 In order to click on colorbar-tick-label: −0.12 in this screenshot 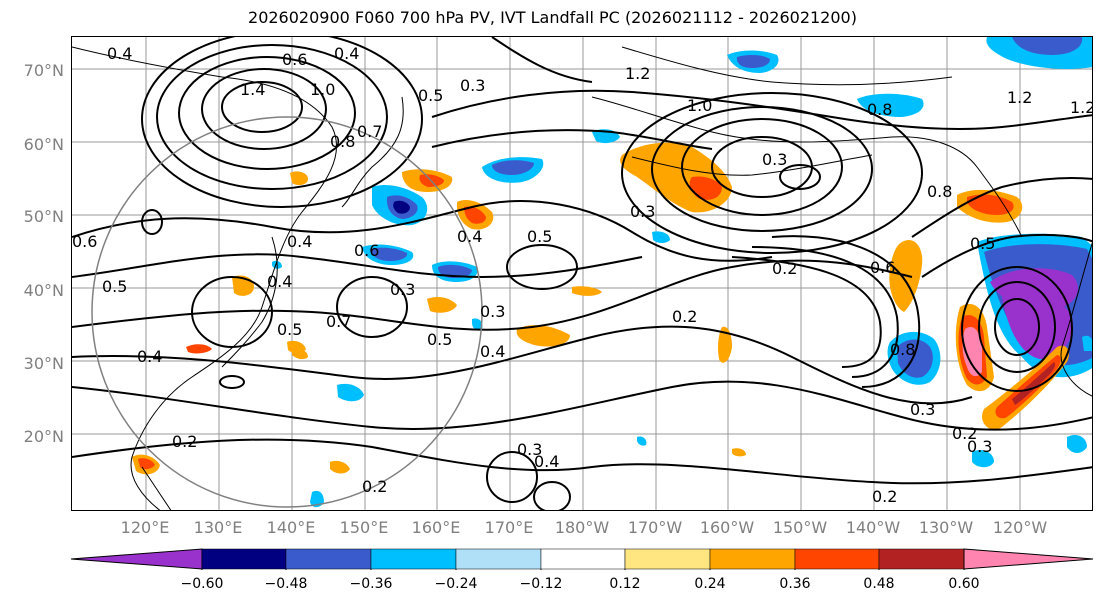, I will do `click(541, 584)`.